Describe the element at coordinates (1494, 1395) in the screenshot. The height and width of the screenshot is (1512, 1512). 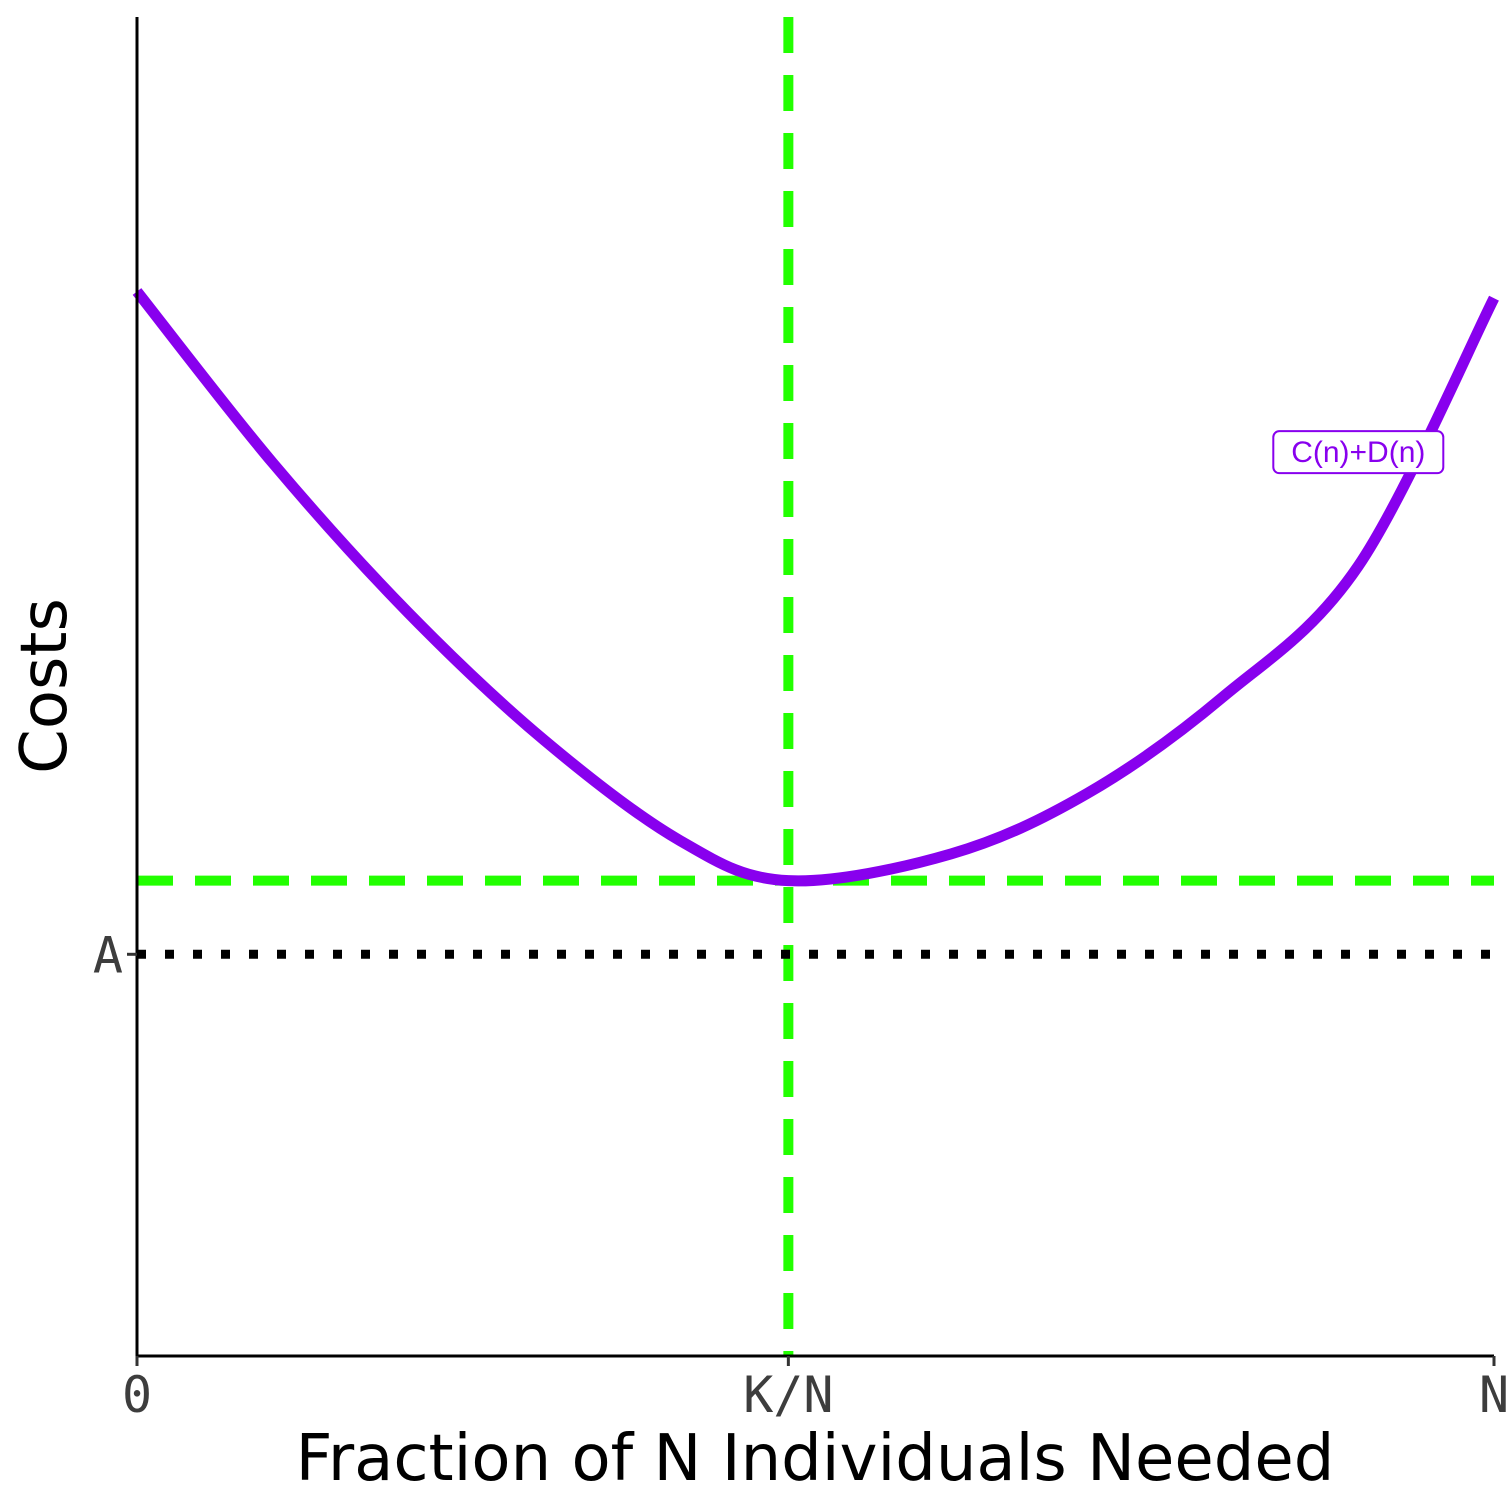
I see `x-tick-label-2: N` at that location.